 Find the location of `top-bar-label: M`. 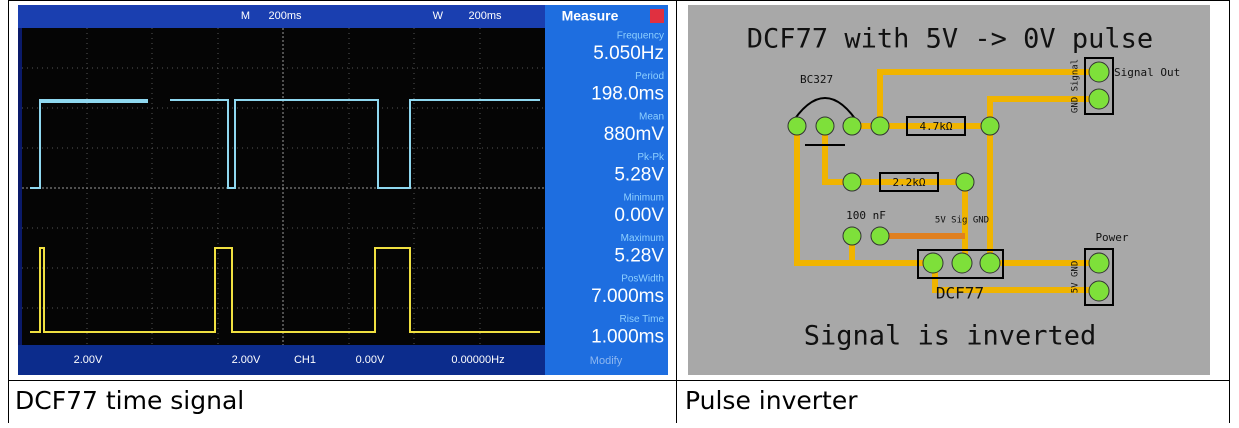

top-bar-label: M is located at coordinates (245, 16).